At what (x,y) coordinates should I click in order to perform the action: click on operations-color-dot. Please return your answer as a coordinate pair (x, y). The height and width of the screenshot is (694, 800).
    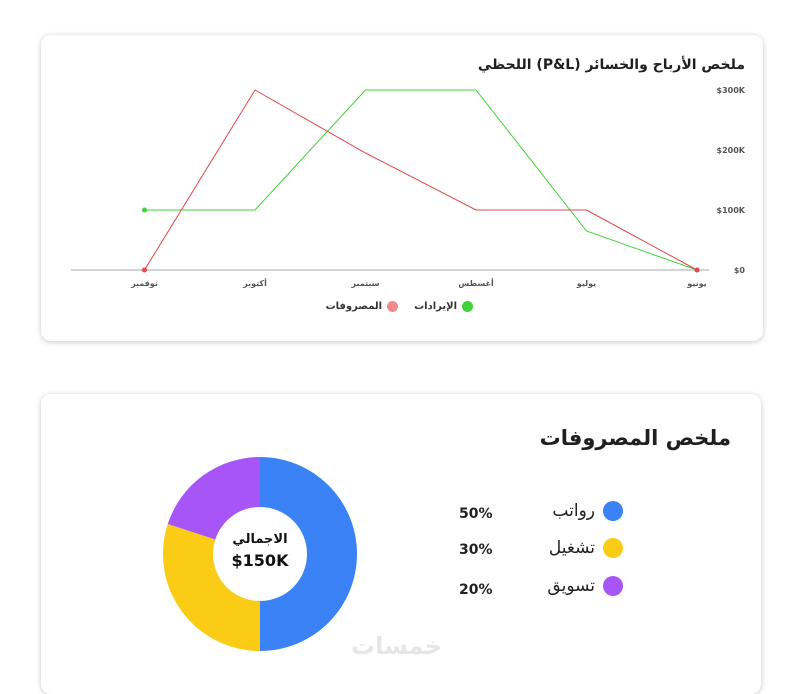
    Looking at the image, I should click on (613, 548).